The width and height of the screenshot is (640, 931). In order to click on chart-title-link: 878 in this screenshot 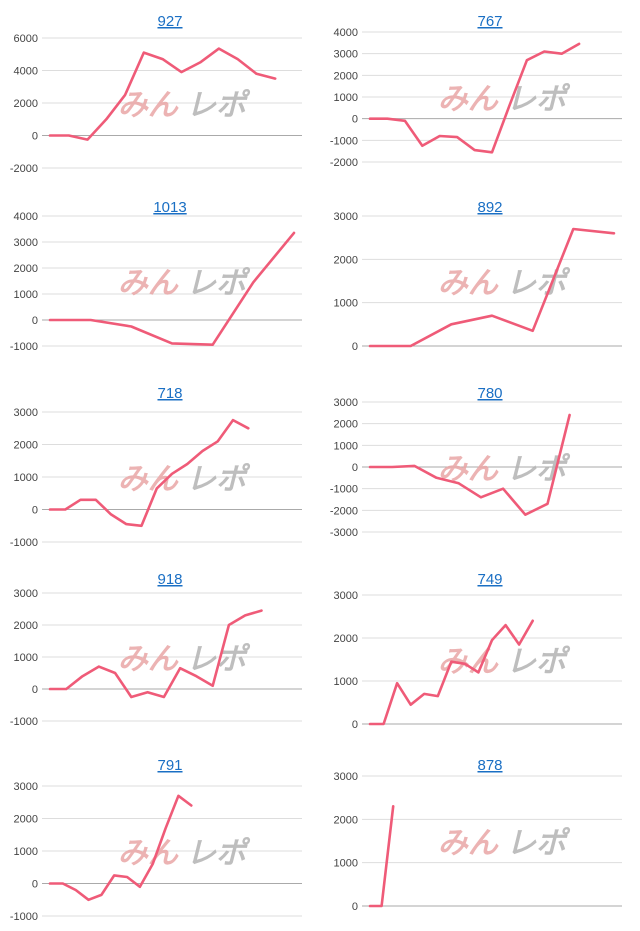, I will do `click(489, 765)`.